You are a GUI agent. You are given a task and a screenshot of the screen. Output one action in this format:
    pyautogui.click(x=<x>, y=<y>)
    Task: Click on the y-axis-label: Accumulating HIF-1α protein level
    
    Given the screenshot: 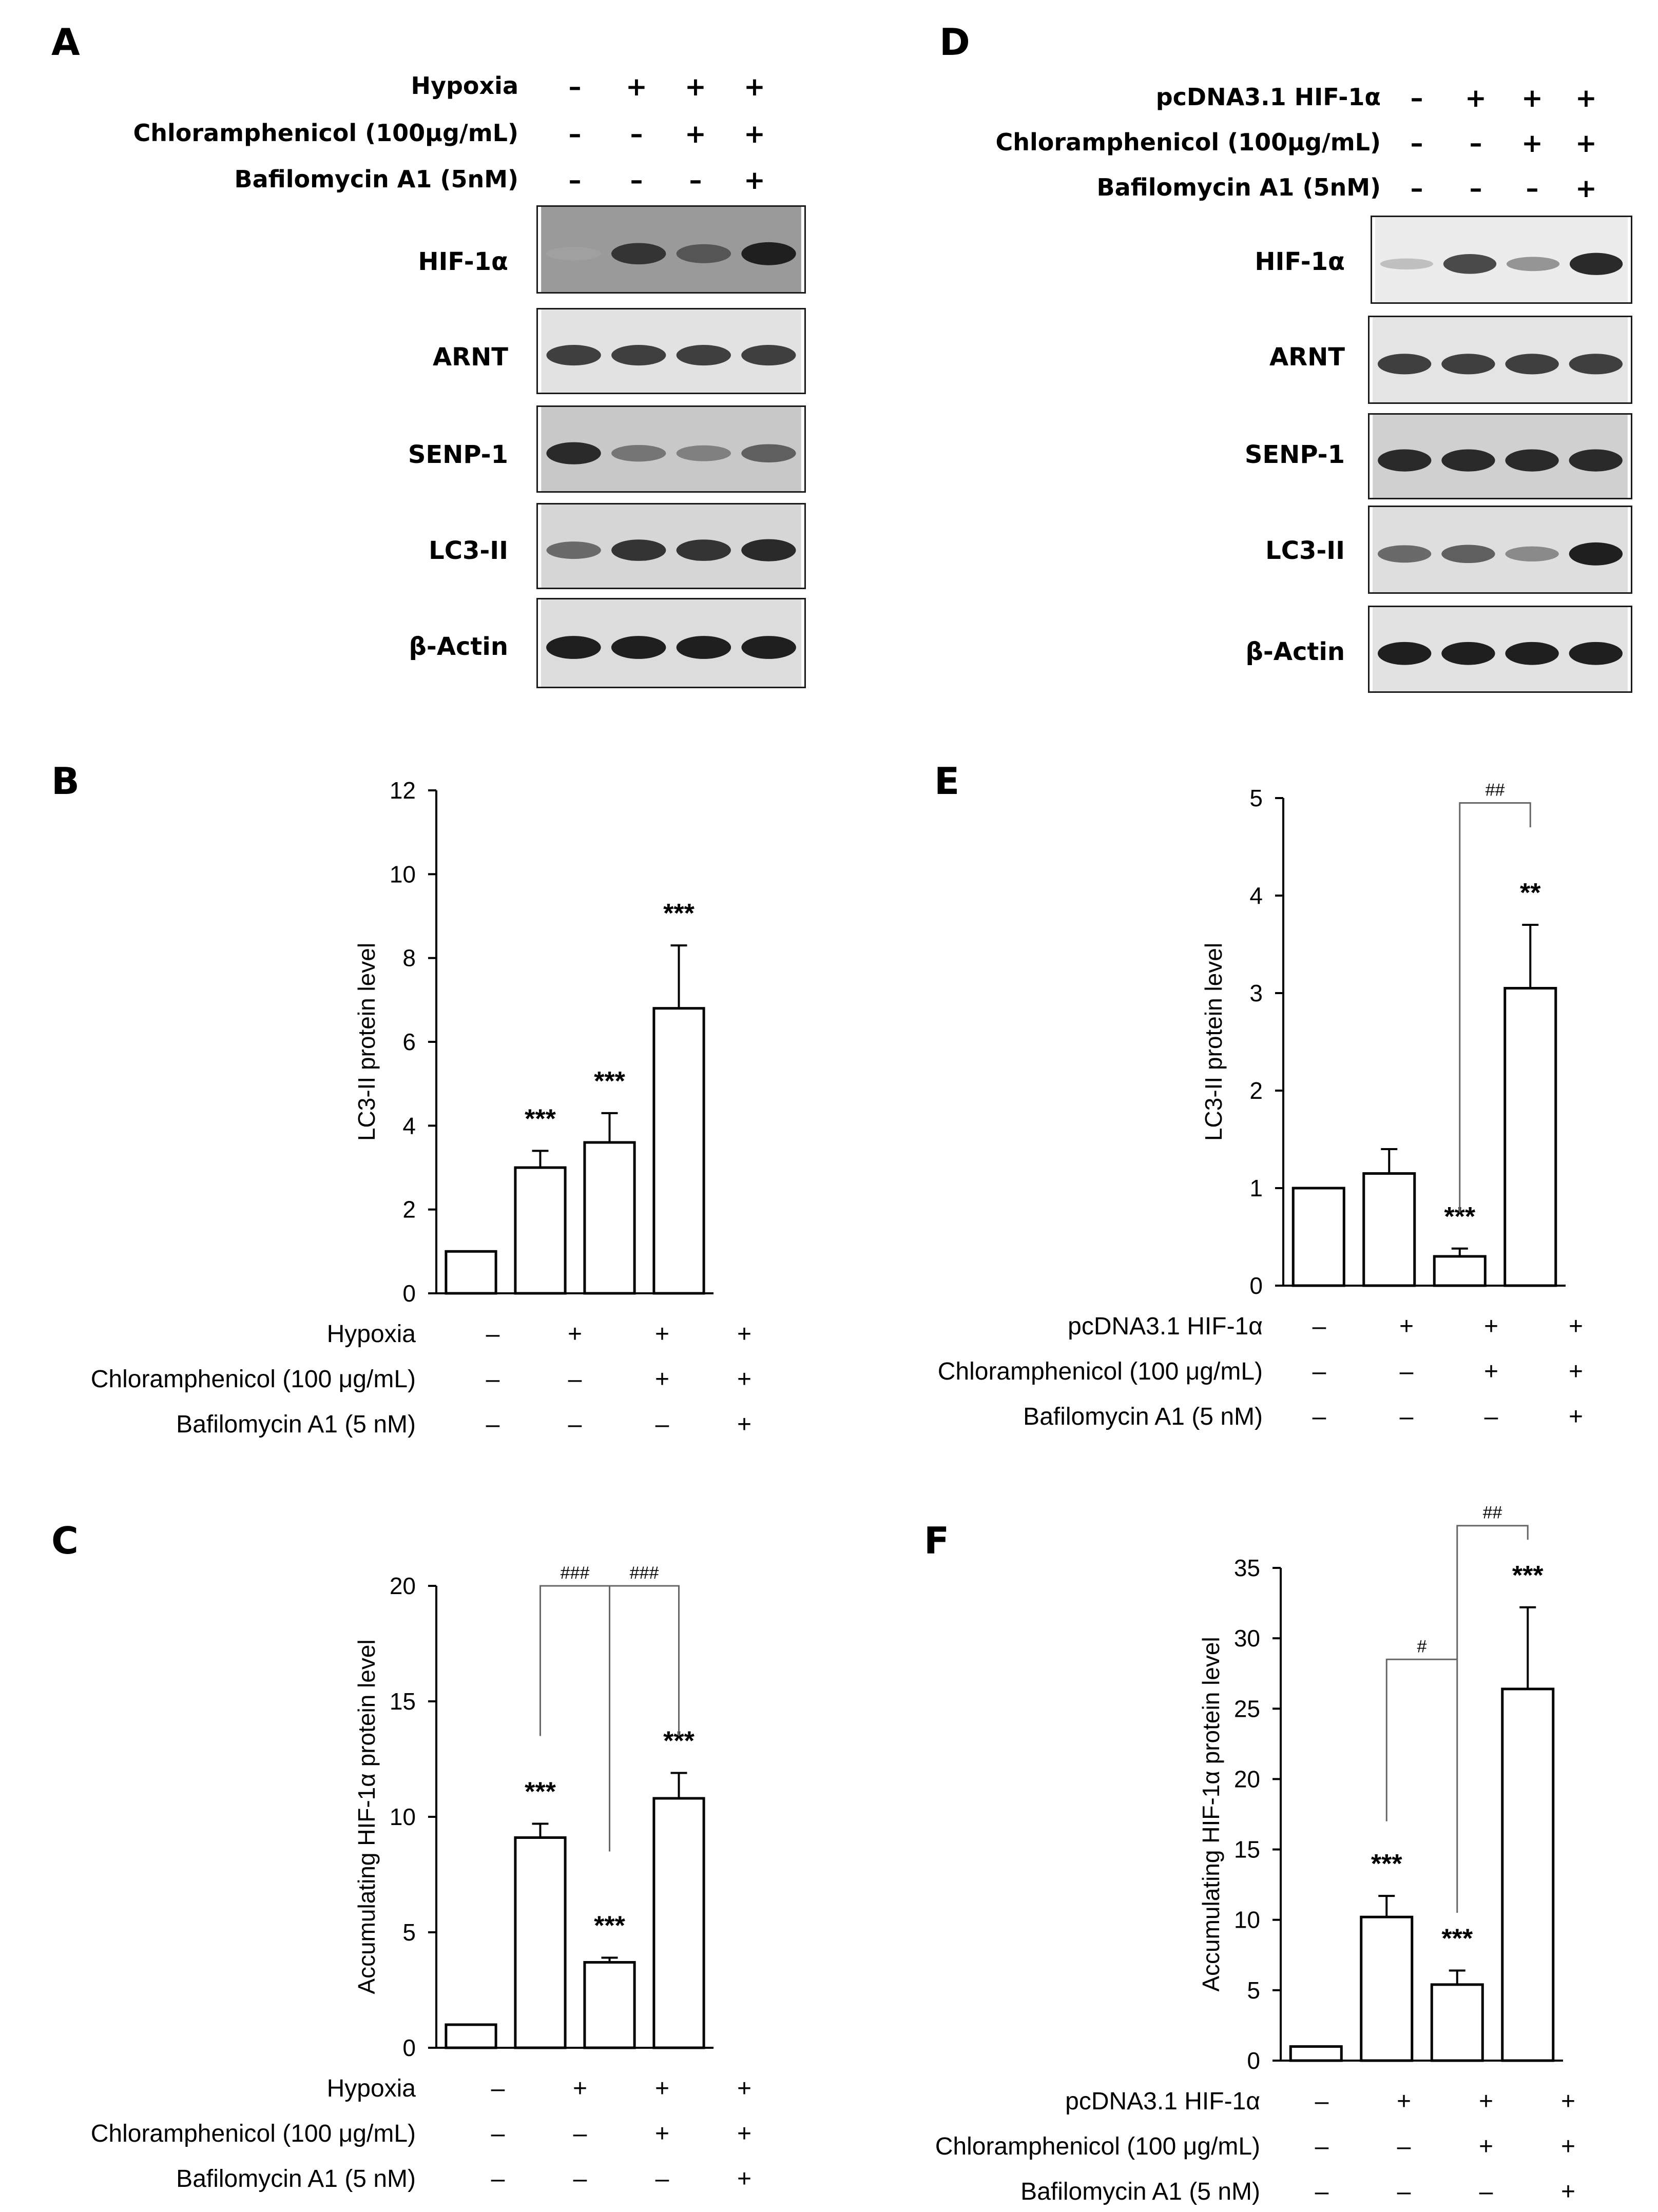 What is the action you would take?
    pyautogui.click(x=1211, y=1814)
    